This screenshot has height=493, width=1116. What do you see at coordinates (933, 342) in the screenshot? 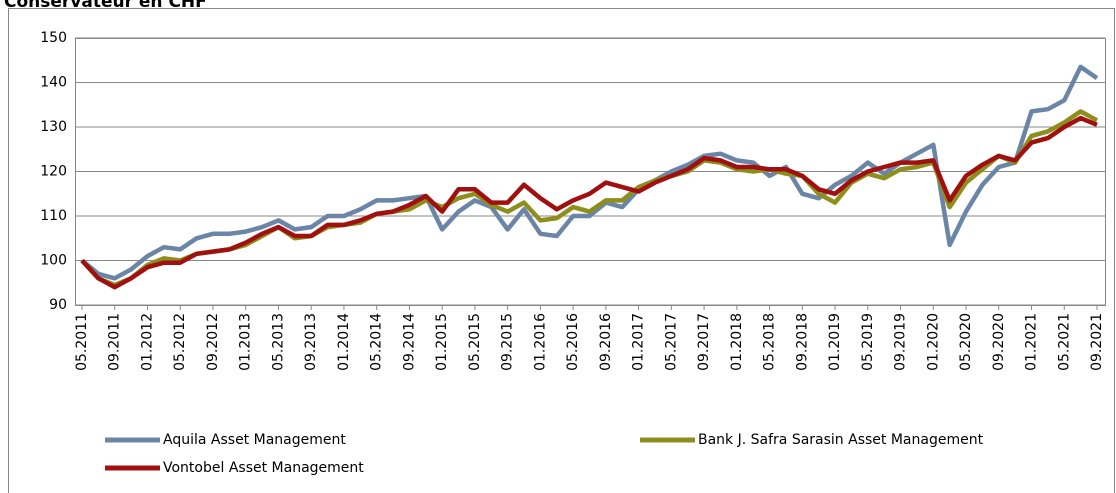
I see `x-tick-label: 01.2020` at bounding box center [933, 342].